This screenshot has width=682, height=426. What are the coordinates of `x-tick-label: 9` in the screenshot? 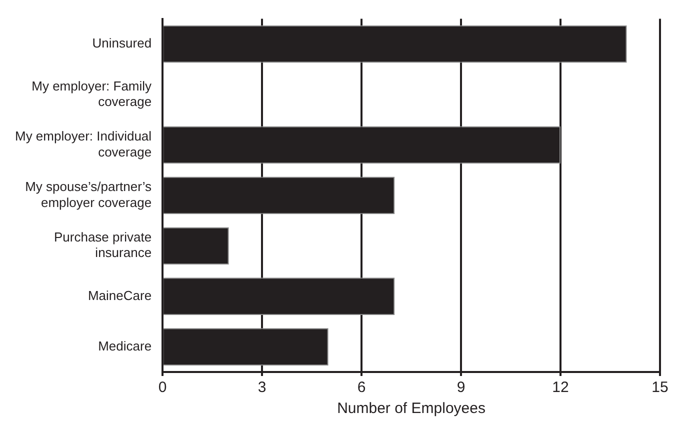 It's located at (461, 387).